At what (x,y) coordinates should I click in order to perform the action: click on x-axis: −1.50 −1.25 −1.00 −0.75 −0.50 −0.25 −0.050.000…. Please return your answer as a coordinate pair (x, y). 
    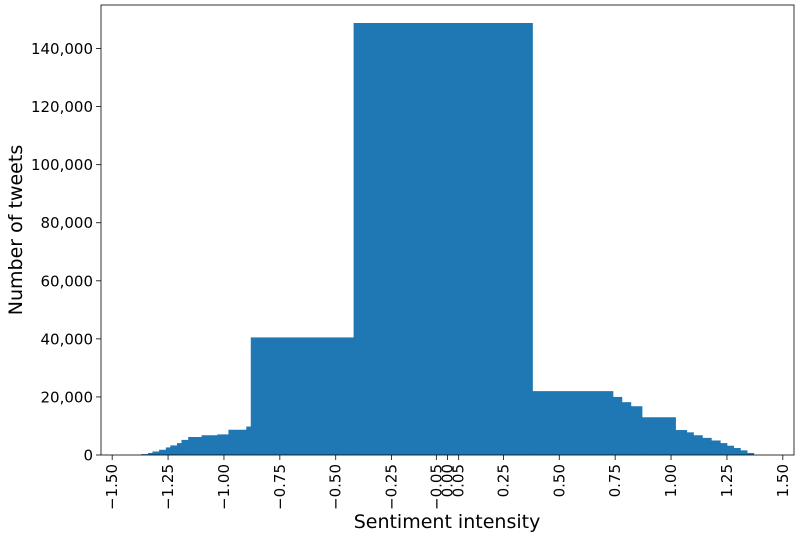
    Looking at the image, I should click on (447, 482).